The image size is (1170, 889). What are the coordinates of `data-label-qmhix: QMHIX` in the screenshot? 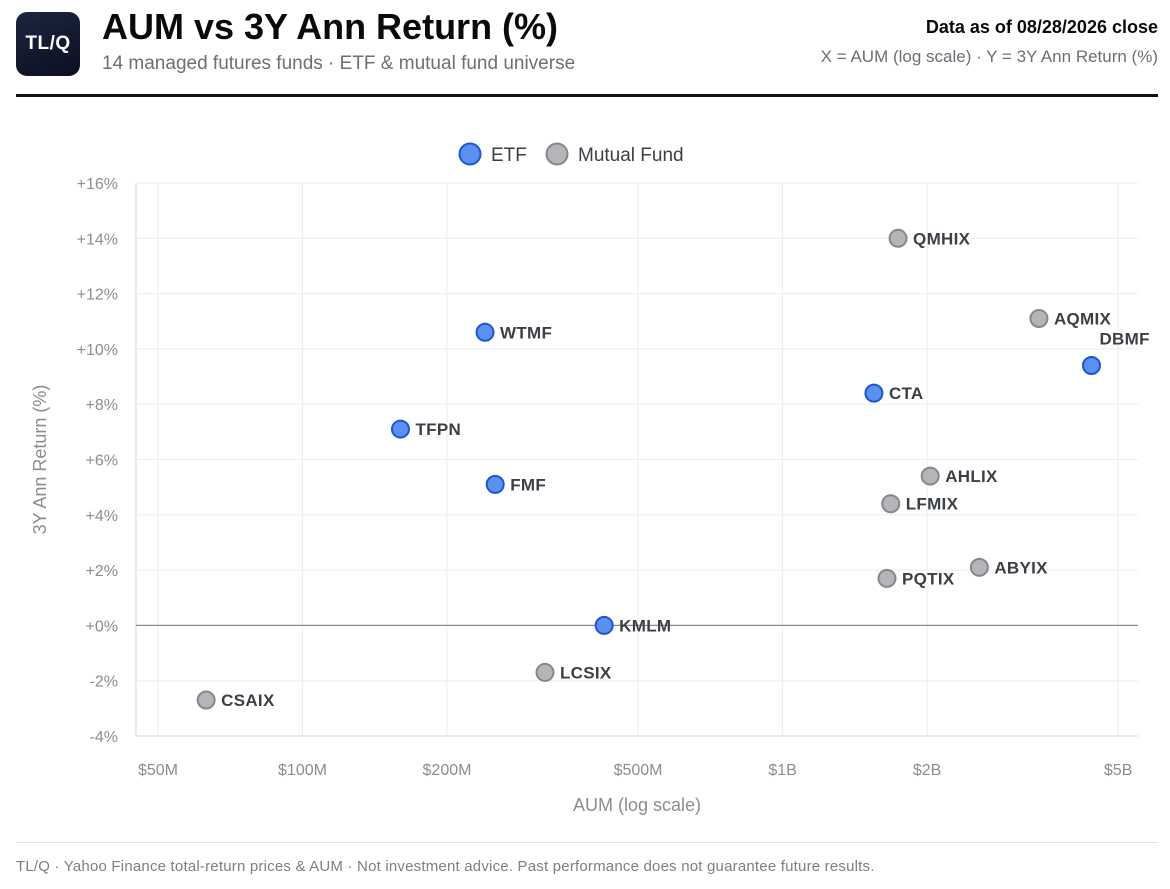 It's located at (942, 238).